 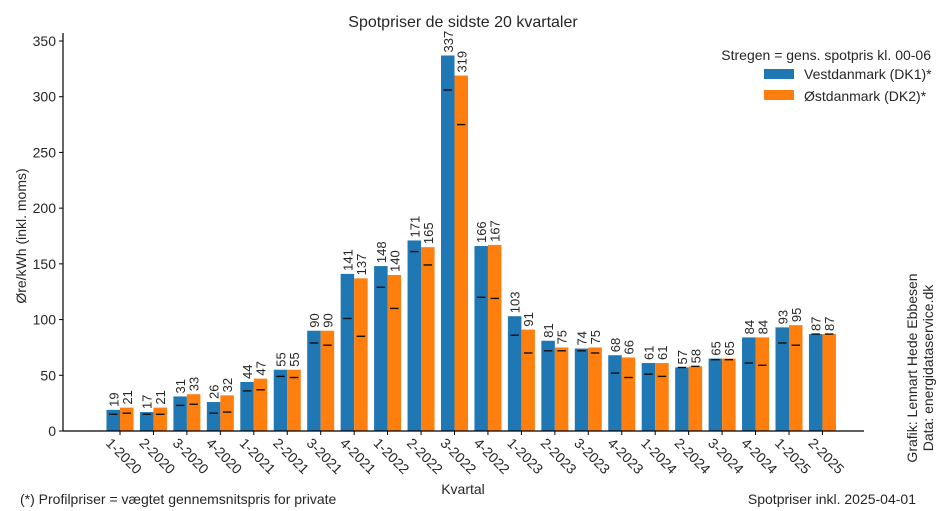 I want to click on x-tick-label: 3-2020, so click(x=191, y=456).